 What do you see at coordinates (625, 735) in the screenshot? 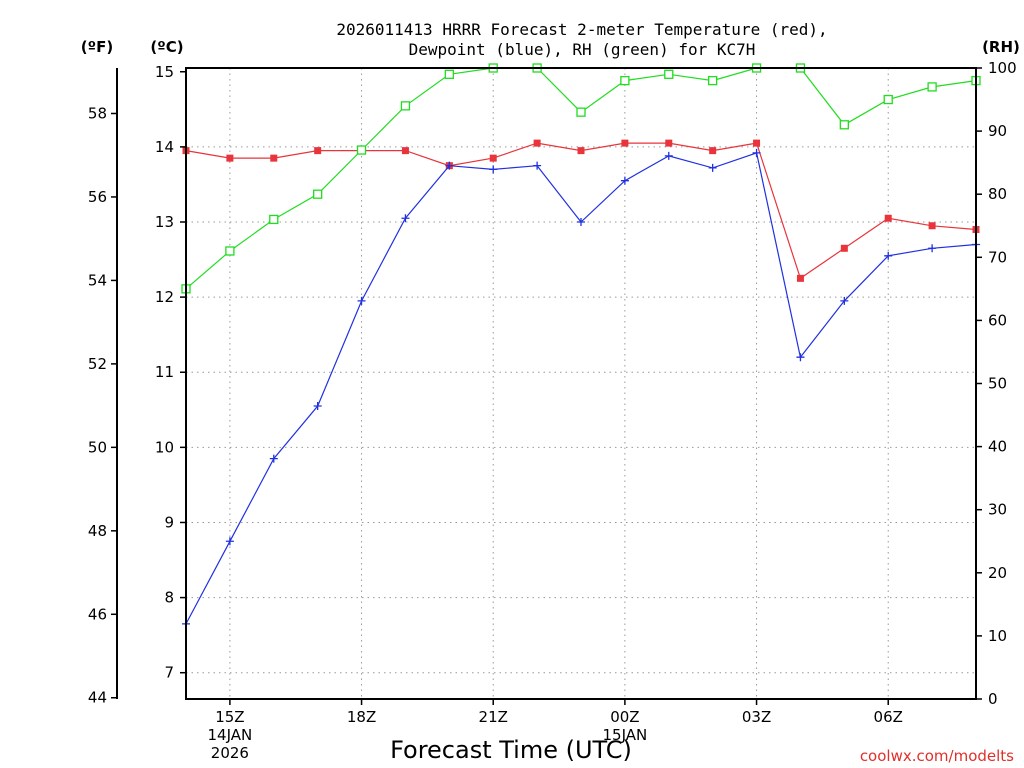
I see `date-label: 15JAN` at bounding box center [625, 735].